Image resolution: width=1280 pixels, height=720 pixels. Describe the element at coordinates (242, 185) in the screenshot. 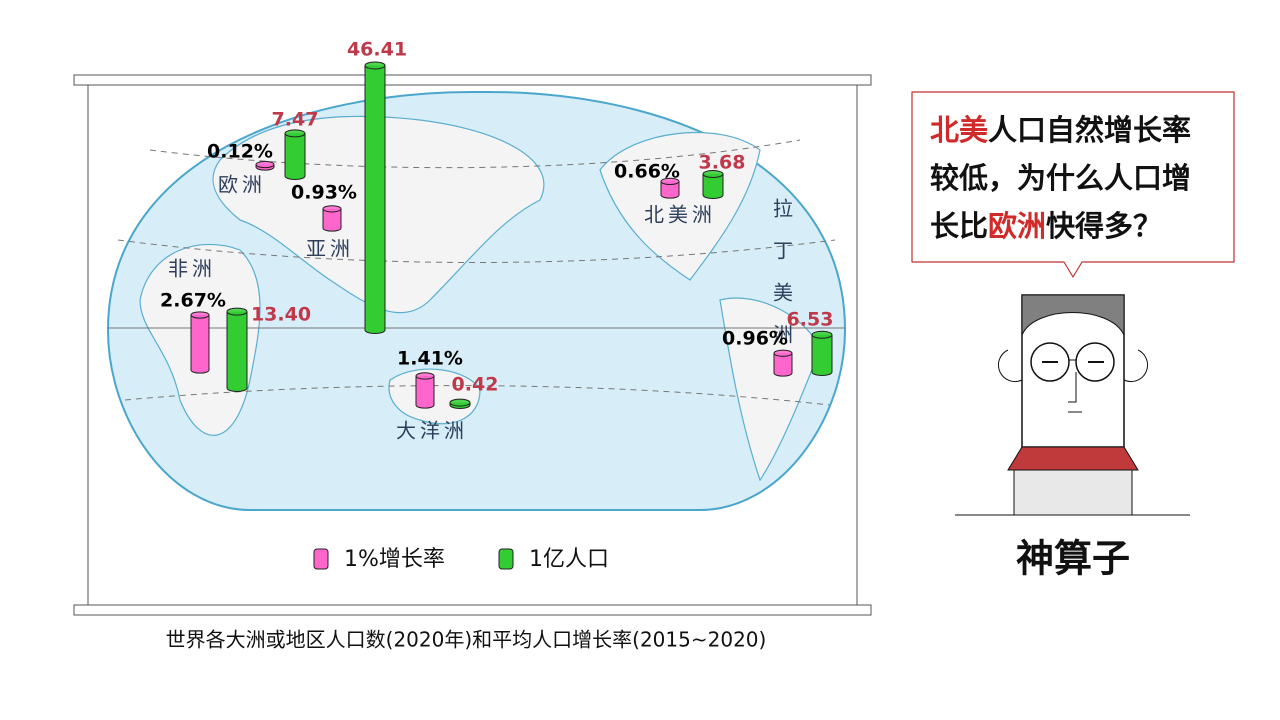

I see `region-name: 欧洲` at that location.